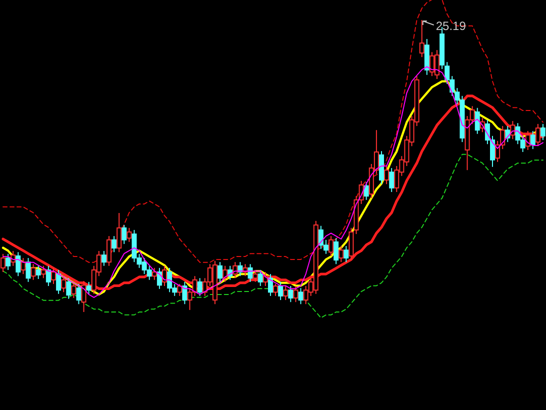 This screenshot has width=546, height=410. I want to click on annotation: 25.19, so click(451, 26).